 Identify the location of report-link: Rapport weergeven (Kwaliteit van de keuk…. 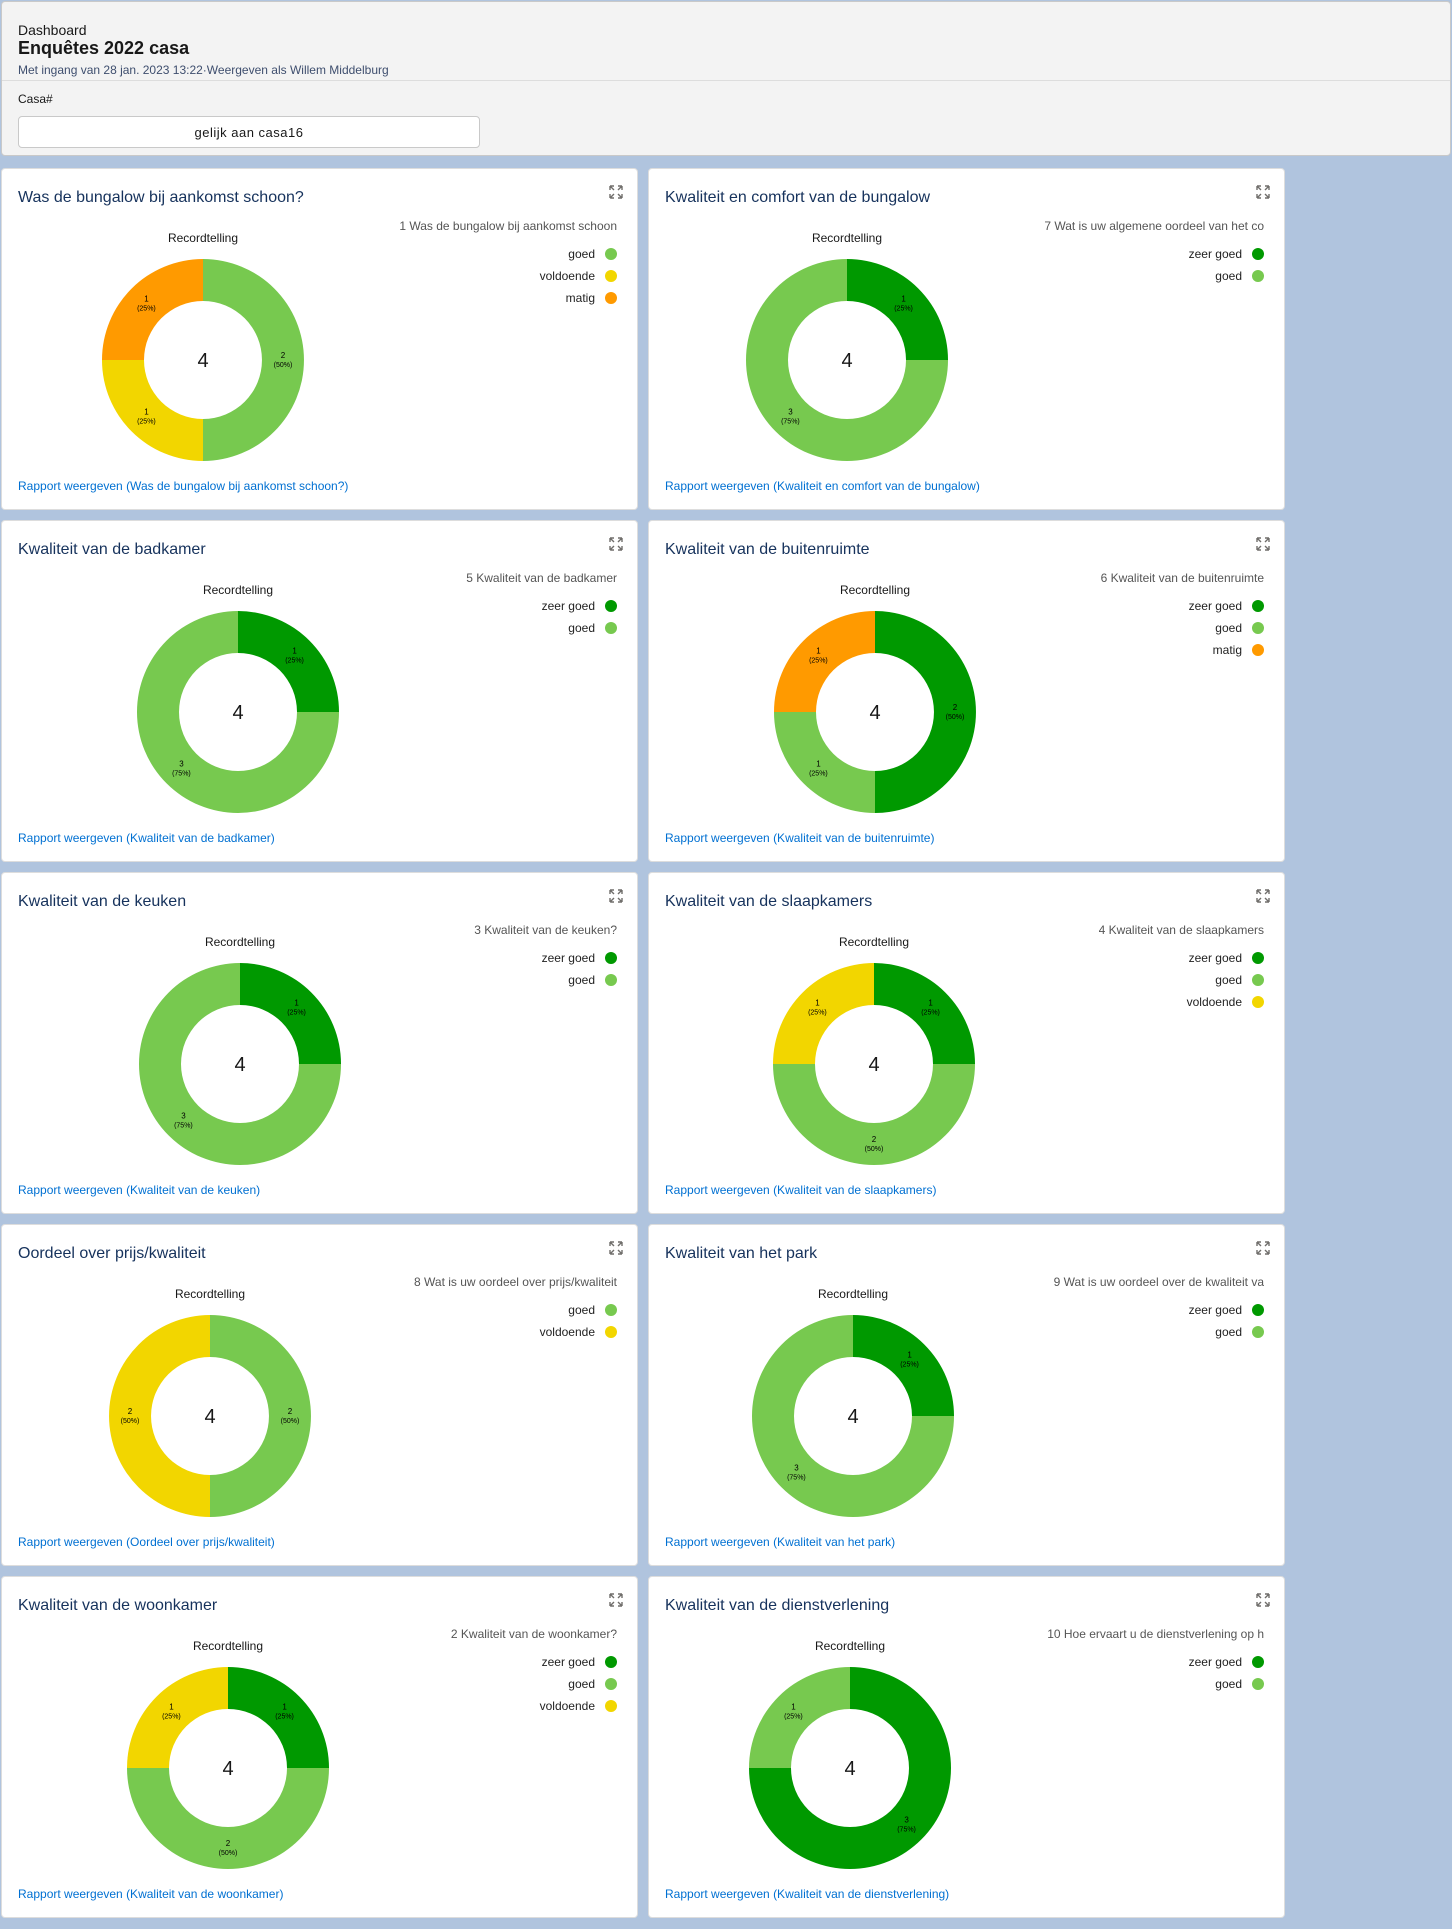
(139, 1190).